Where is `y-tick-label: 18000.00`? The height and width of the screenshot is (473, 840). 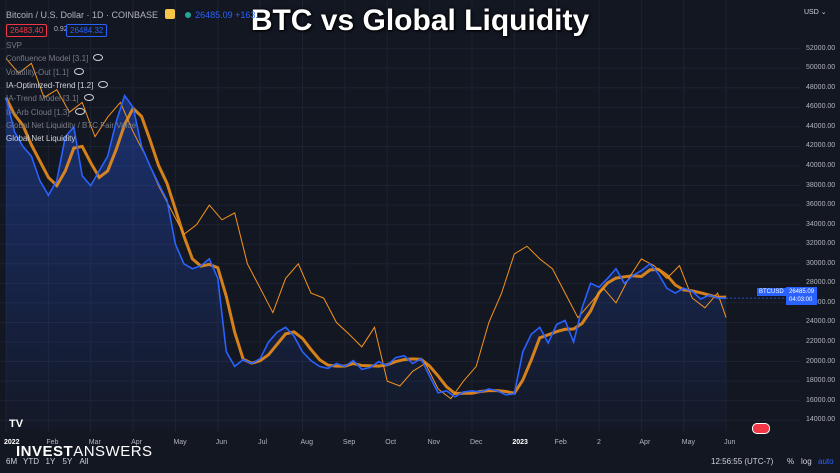
y-tick-label: 18000.00 is located at coordinates (821, 381).